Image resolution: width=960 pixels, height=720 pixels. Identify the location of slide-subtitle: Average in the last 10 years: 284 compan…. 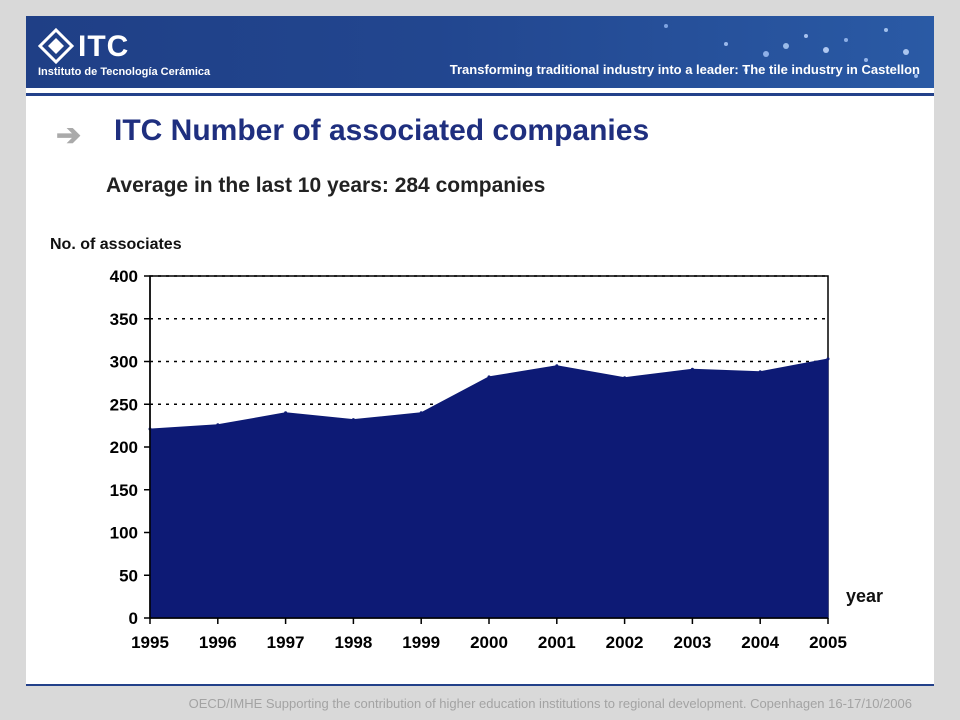
(326, 185).